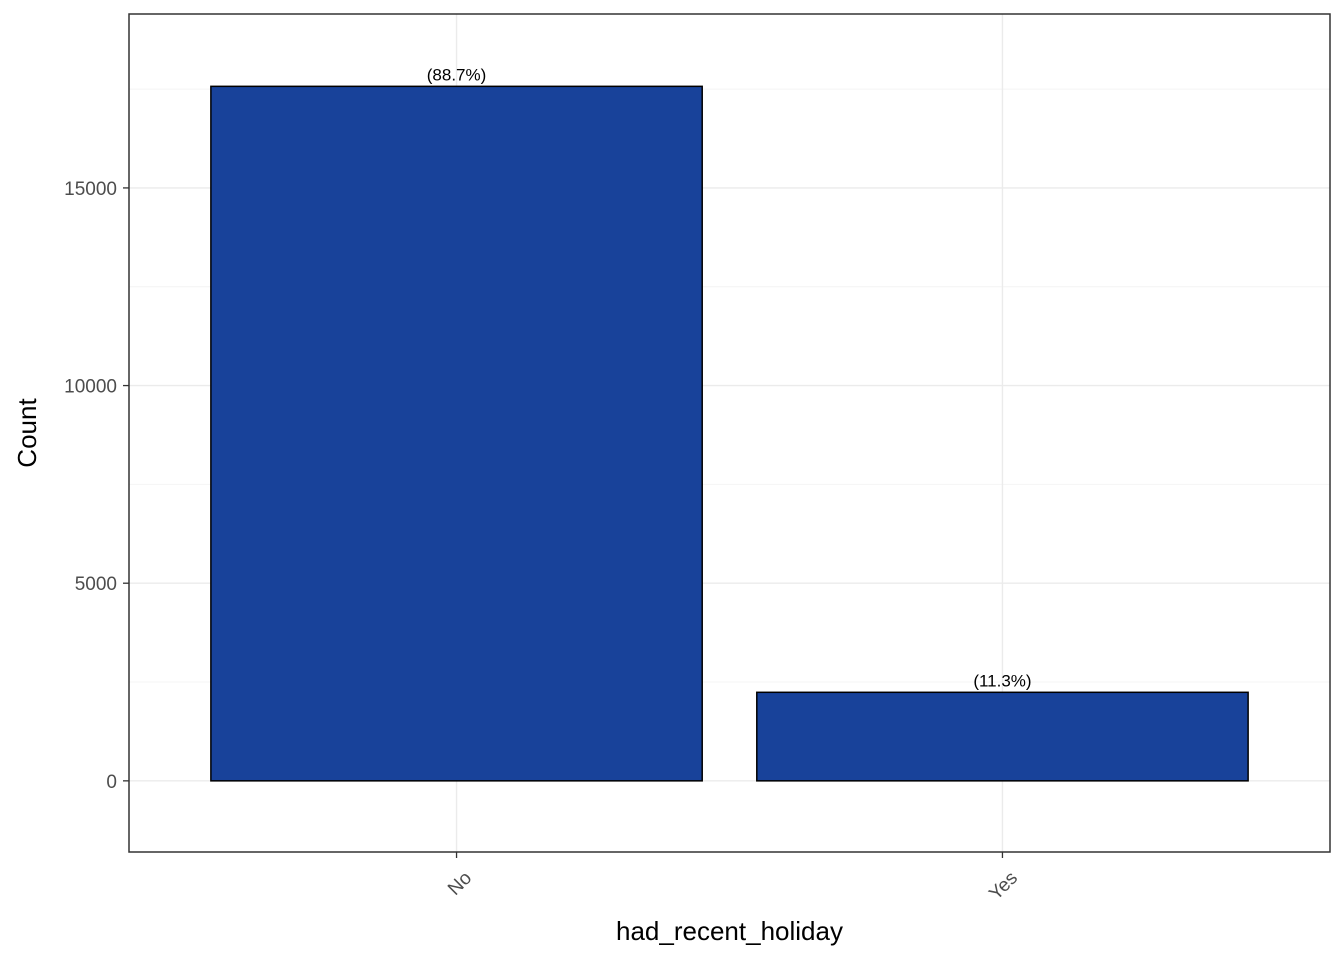 The image size is (1344, 960). Describe the element at coordinates (1002, 736) in the screenshot. I see `bar-yes` at that location.